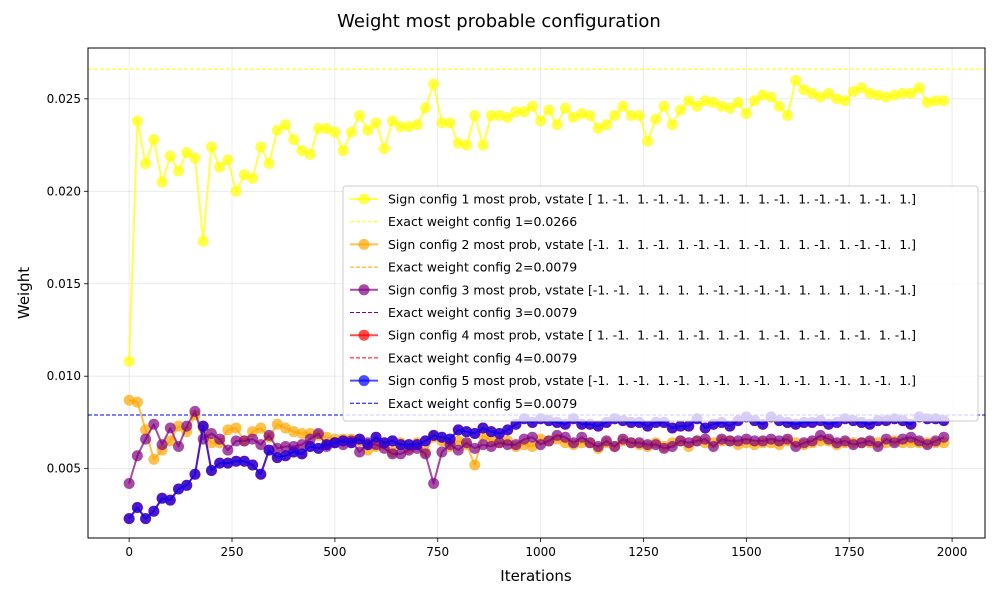 This screenshot has width=1000, height=600. I want to click on legend-label: Exact weight config 4=0.0079, so click(482, 357).